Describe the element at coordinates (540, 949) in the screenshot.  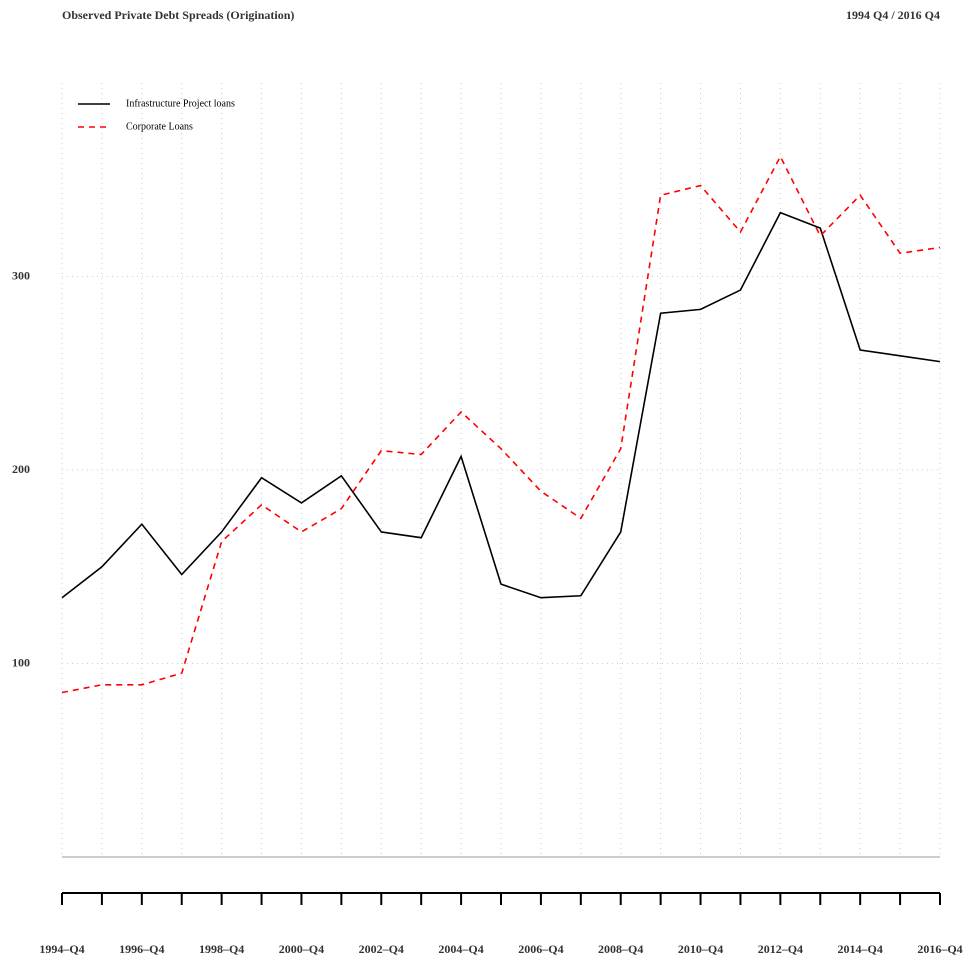
I see `x-tick-label: 2006–Q4` at that location.